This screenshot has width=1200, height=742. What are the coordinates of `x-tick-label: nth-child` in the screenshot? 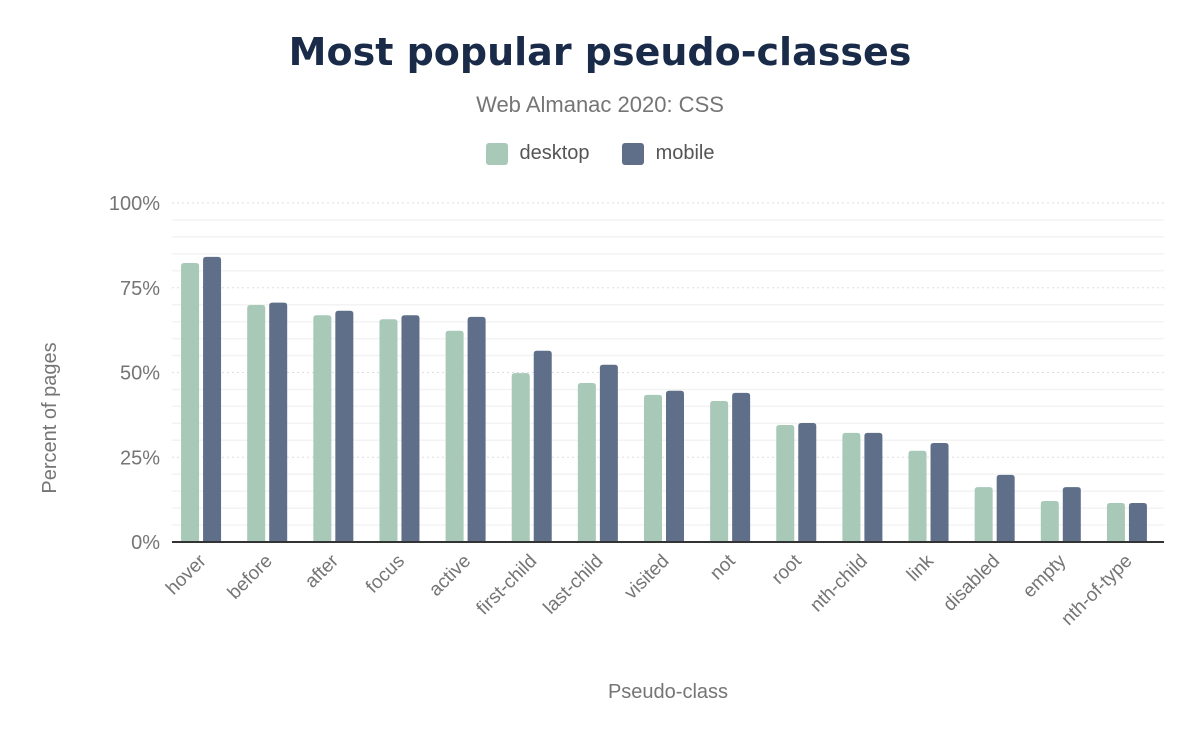 It's located at (839, 584).